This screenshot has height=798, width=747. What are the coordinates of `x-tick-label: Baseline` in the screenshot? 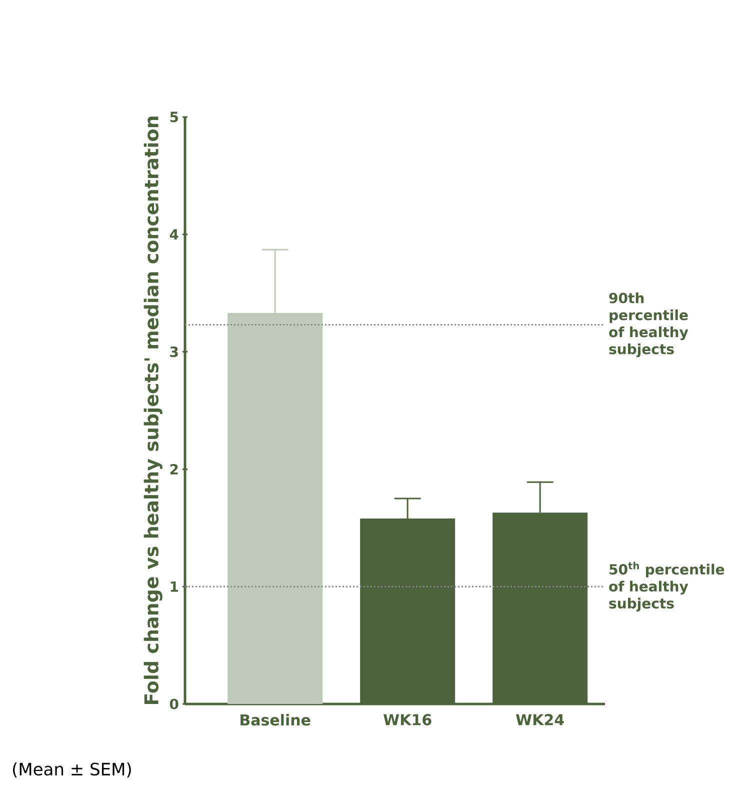 It's located at (275, 720).